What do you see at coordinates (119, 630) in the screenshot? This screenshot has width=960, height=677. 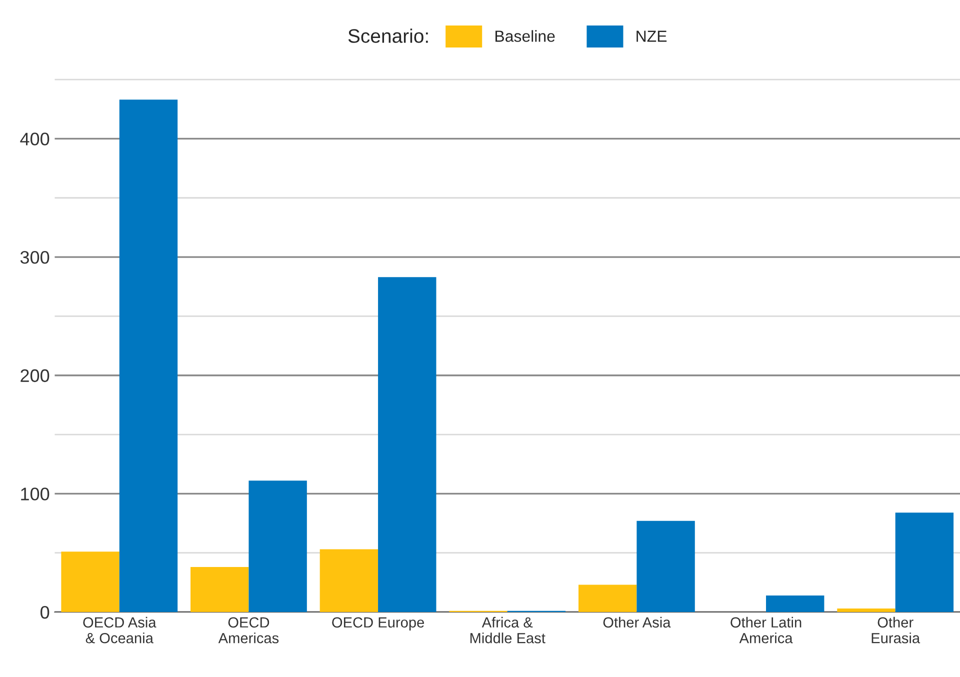 I see `x-tick-label: OECD Asia & Oceania` at bounding box center [119, 630].